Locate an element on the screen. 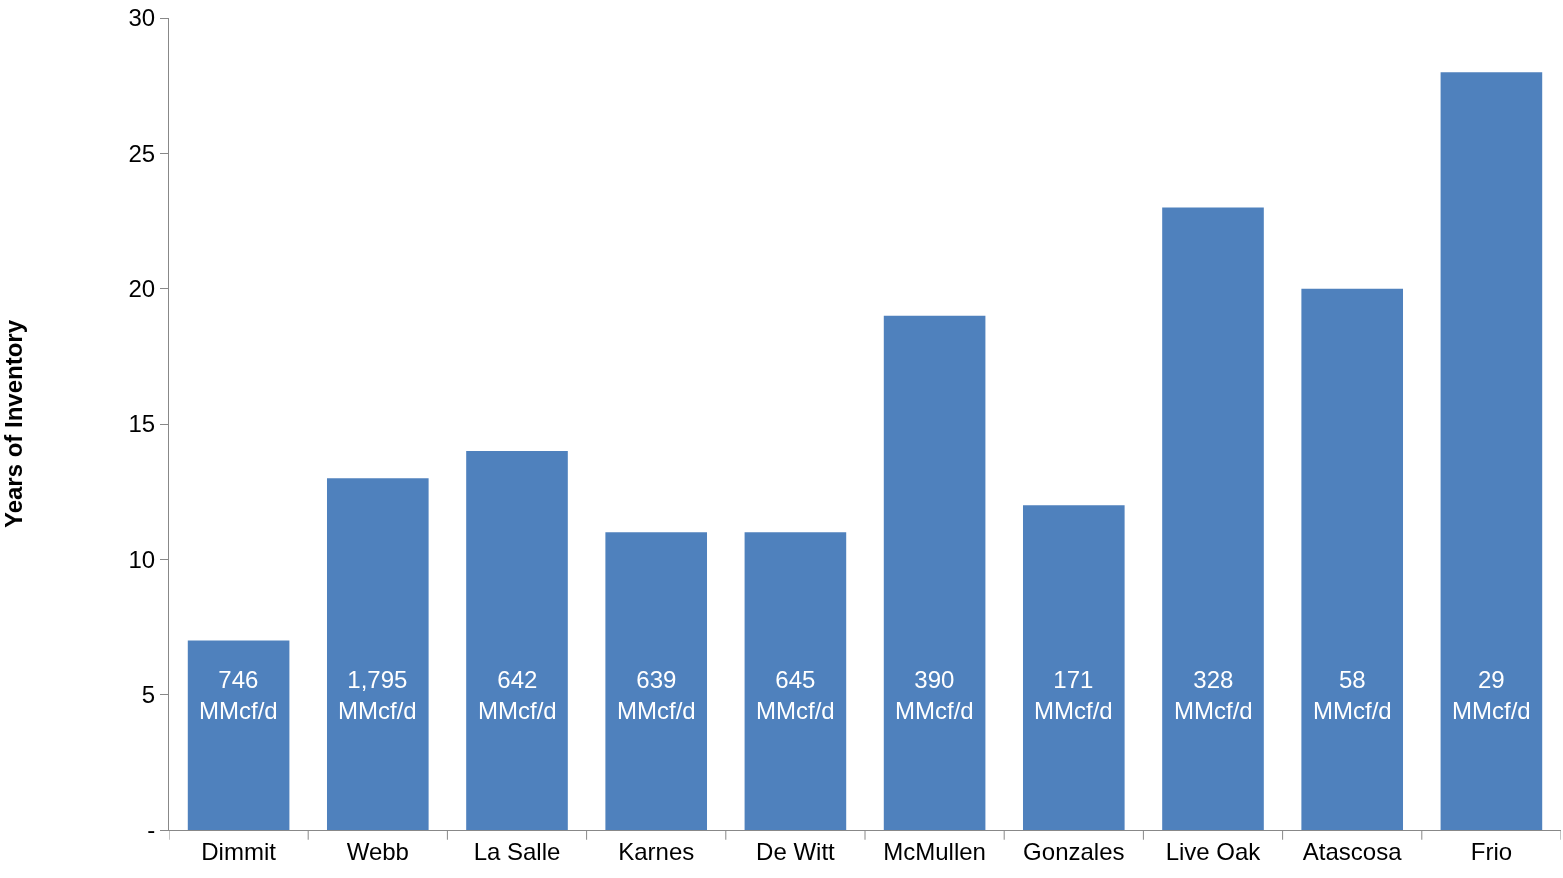 This screenshot has height=878, width=1563. annotation: 639 MMcf/d is located at coordinates (656, 695).